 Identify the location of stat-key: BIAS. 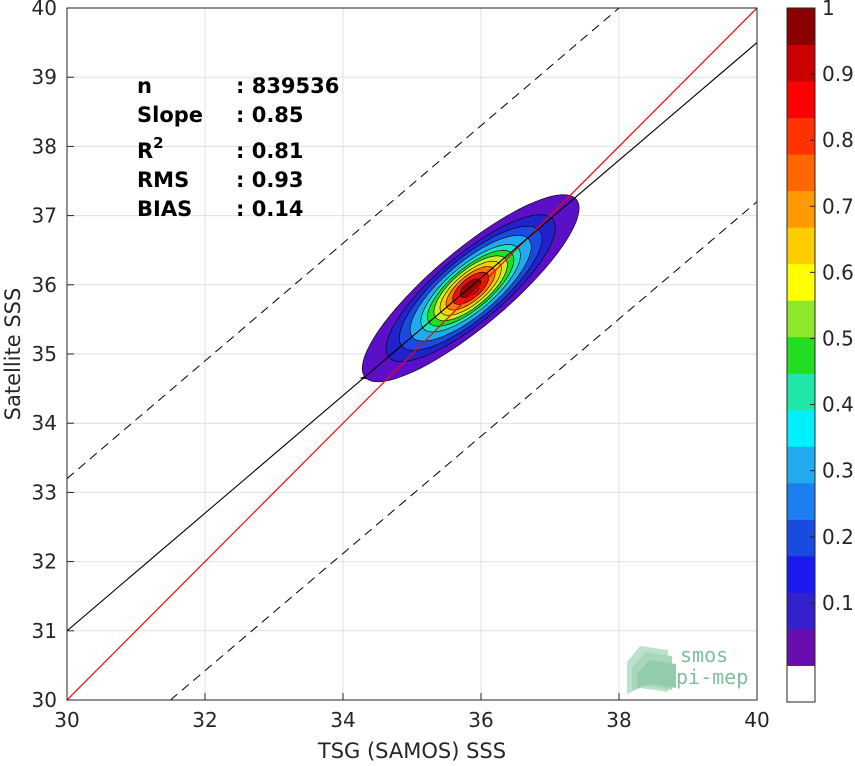
(164, 209).